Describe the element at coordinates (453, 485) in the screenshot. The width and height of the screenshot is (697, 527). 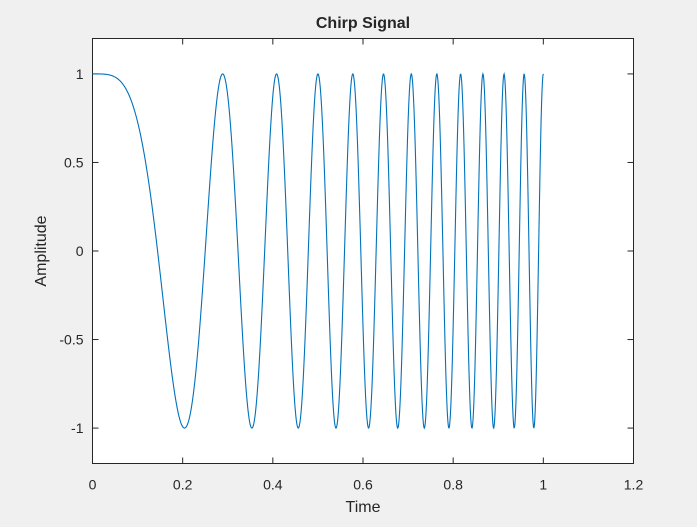
I see `x-tick-label: 0.8` at that location.